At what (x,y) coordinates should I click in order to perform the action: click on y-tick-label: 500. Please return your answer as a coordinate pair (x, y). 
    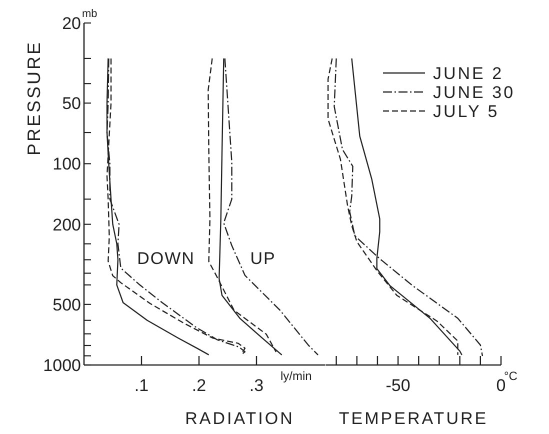
    Looking at the image, I should click on (66, 304).